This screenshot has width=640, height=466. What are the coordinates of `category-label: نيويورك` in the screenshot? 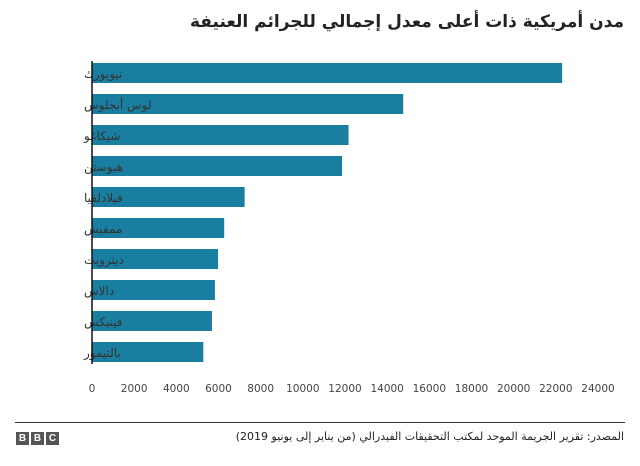 It's located at (103, 74).